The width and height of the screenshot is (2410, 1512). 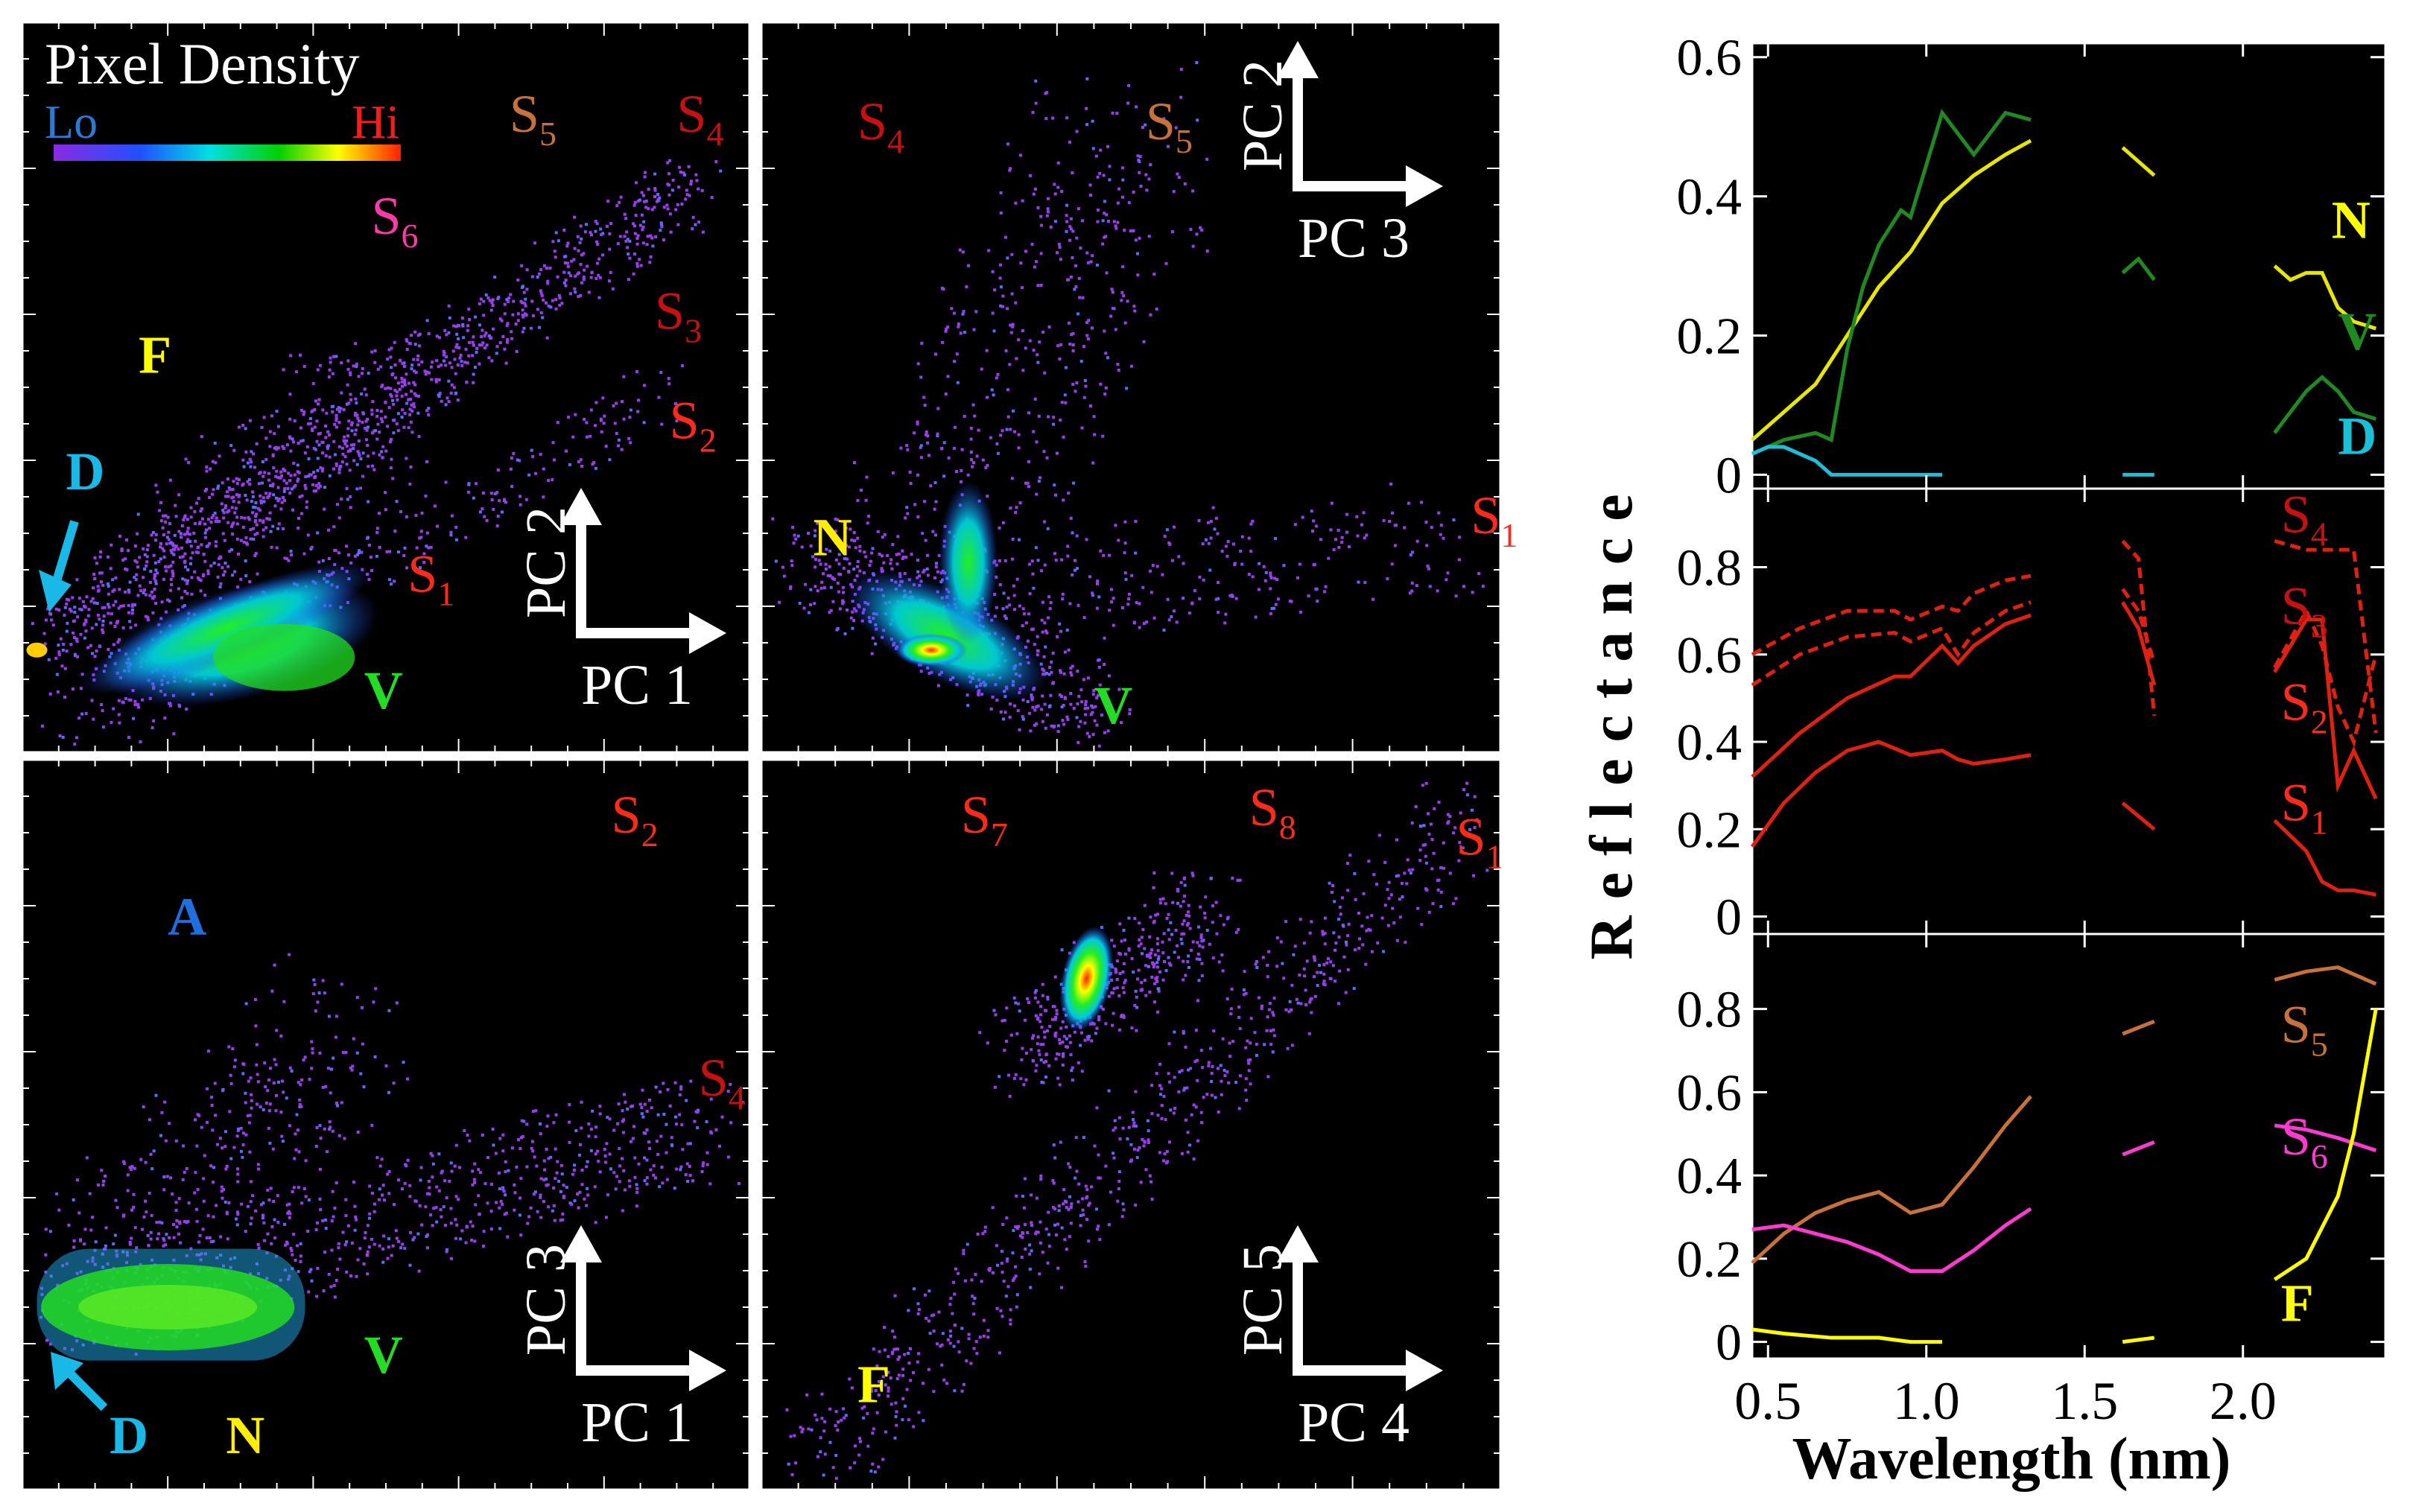 What do you see at coordinates (2351, 221) in the screenshot?
I see `series-label: N` at bounding box center [2351, 221].